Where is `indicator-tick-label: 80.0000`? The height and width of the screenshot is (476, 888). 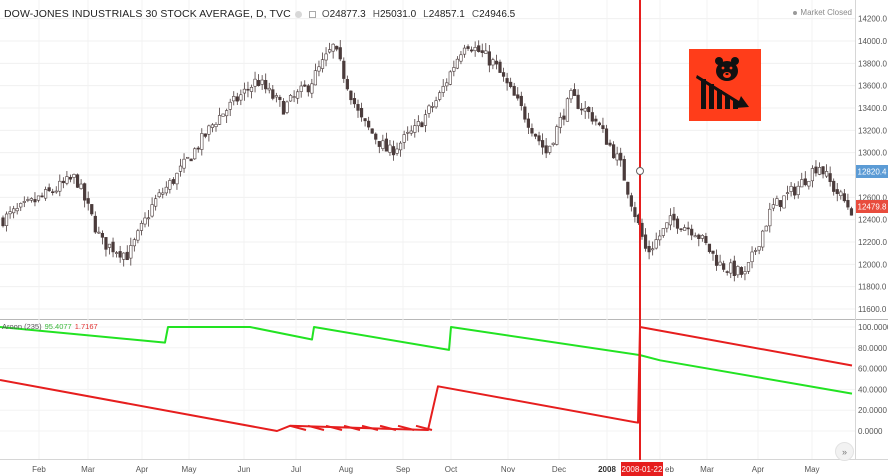
indicator-tick-label: 80.0000 is located at coordinates (872, 348).